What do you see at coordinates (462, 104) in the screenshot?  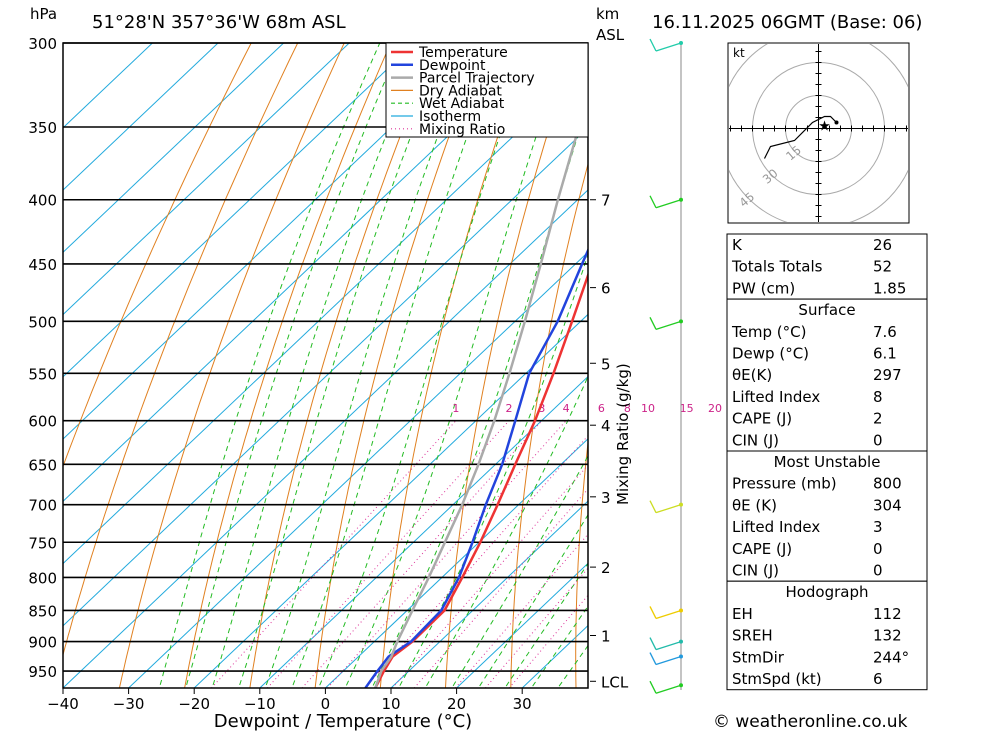 I see `legend-label: Wet Adiabat` at bounding box center [462, 104].